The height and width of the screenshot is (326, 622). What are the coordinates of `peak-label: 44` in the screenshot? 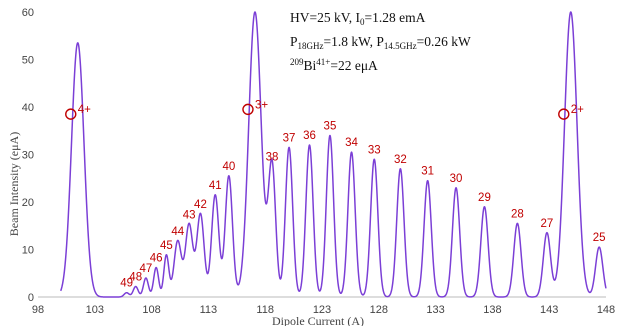 It's located at (177, 232).